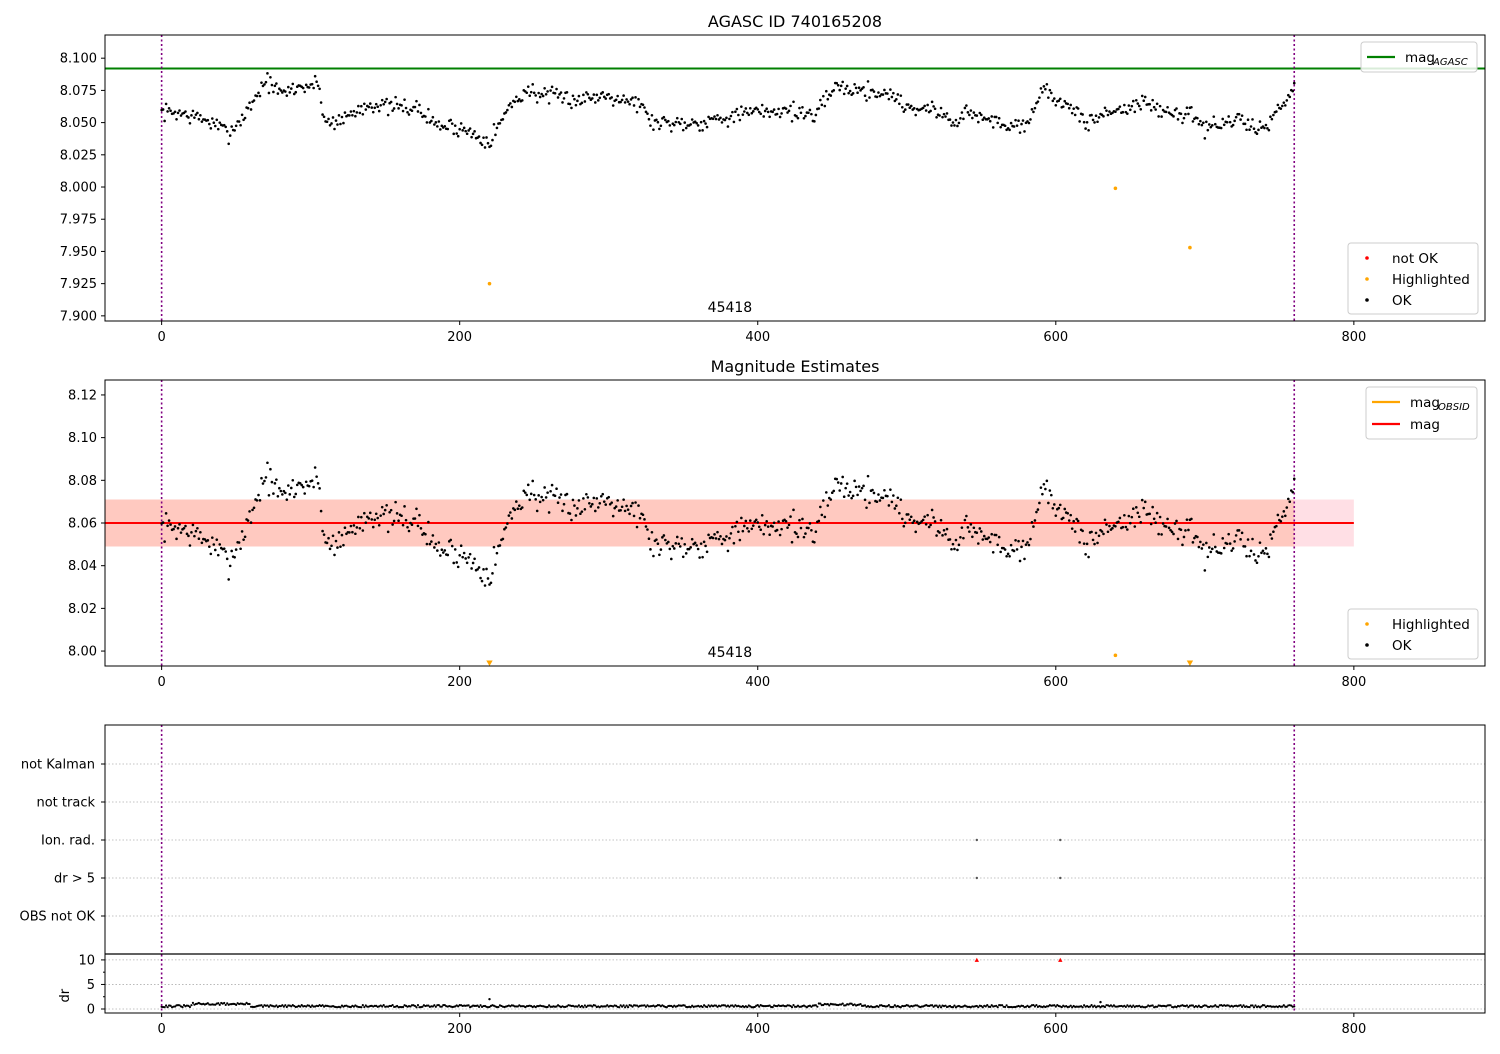 The image size is (1500, 1054). What do you see at coordinates (1402, 301) in the screenshot?
I see `agasc-bottom-legend-label: OK` at bounding box center [1402, 301].